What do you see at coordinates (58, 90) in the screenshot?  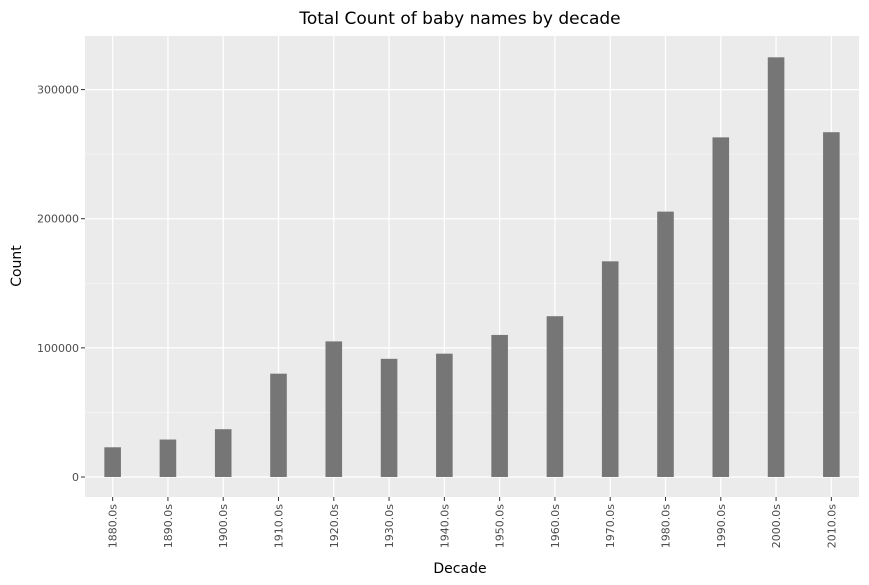 I see `y-tick-label: 300000` at bounding box center [58, 90].